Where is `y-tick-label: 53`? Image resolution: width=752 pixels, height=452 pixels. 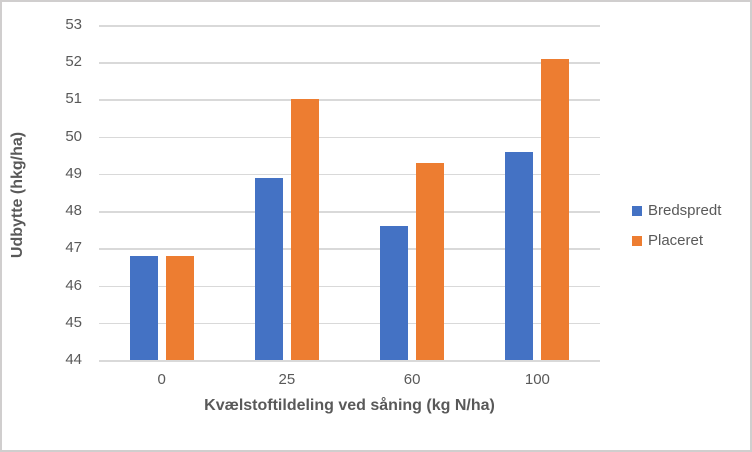
y-tick-label: 53 is located at coordinates (73, 24).